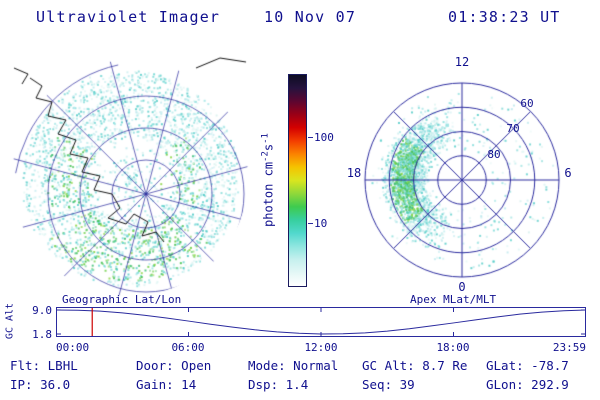  I want to click on observation-date: 10 Nov 07, so click(310, 17).